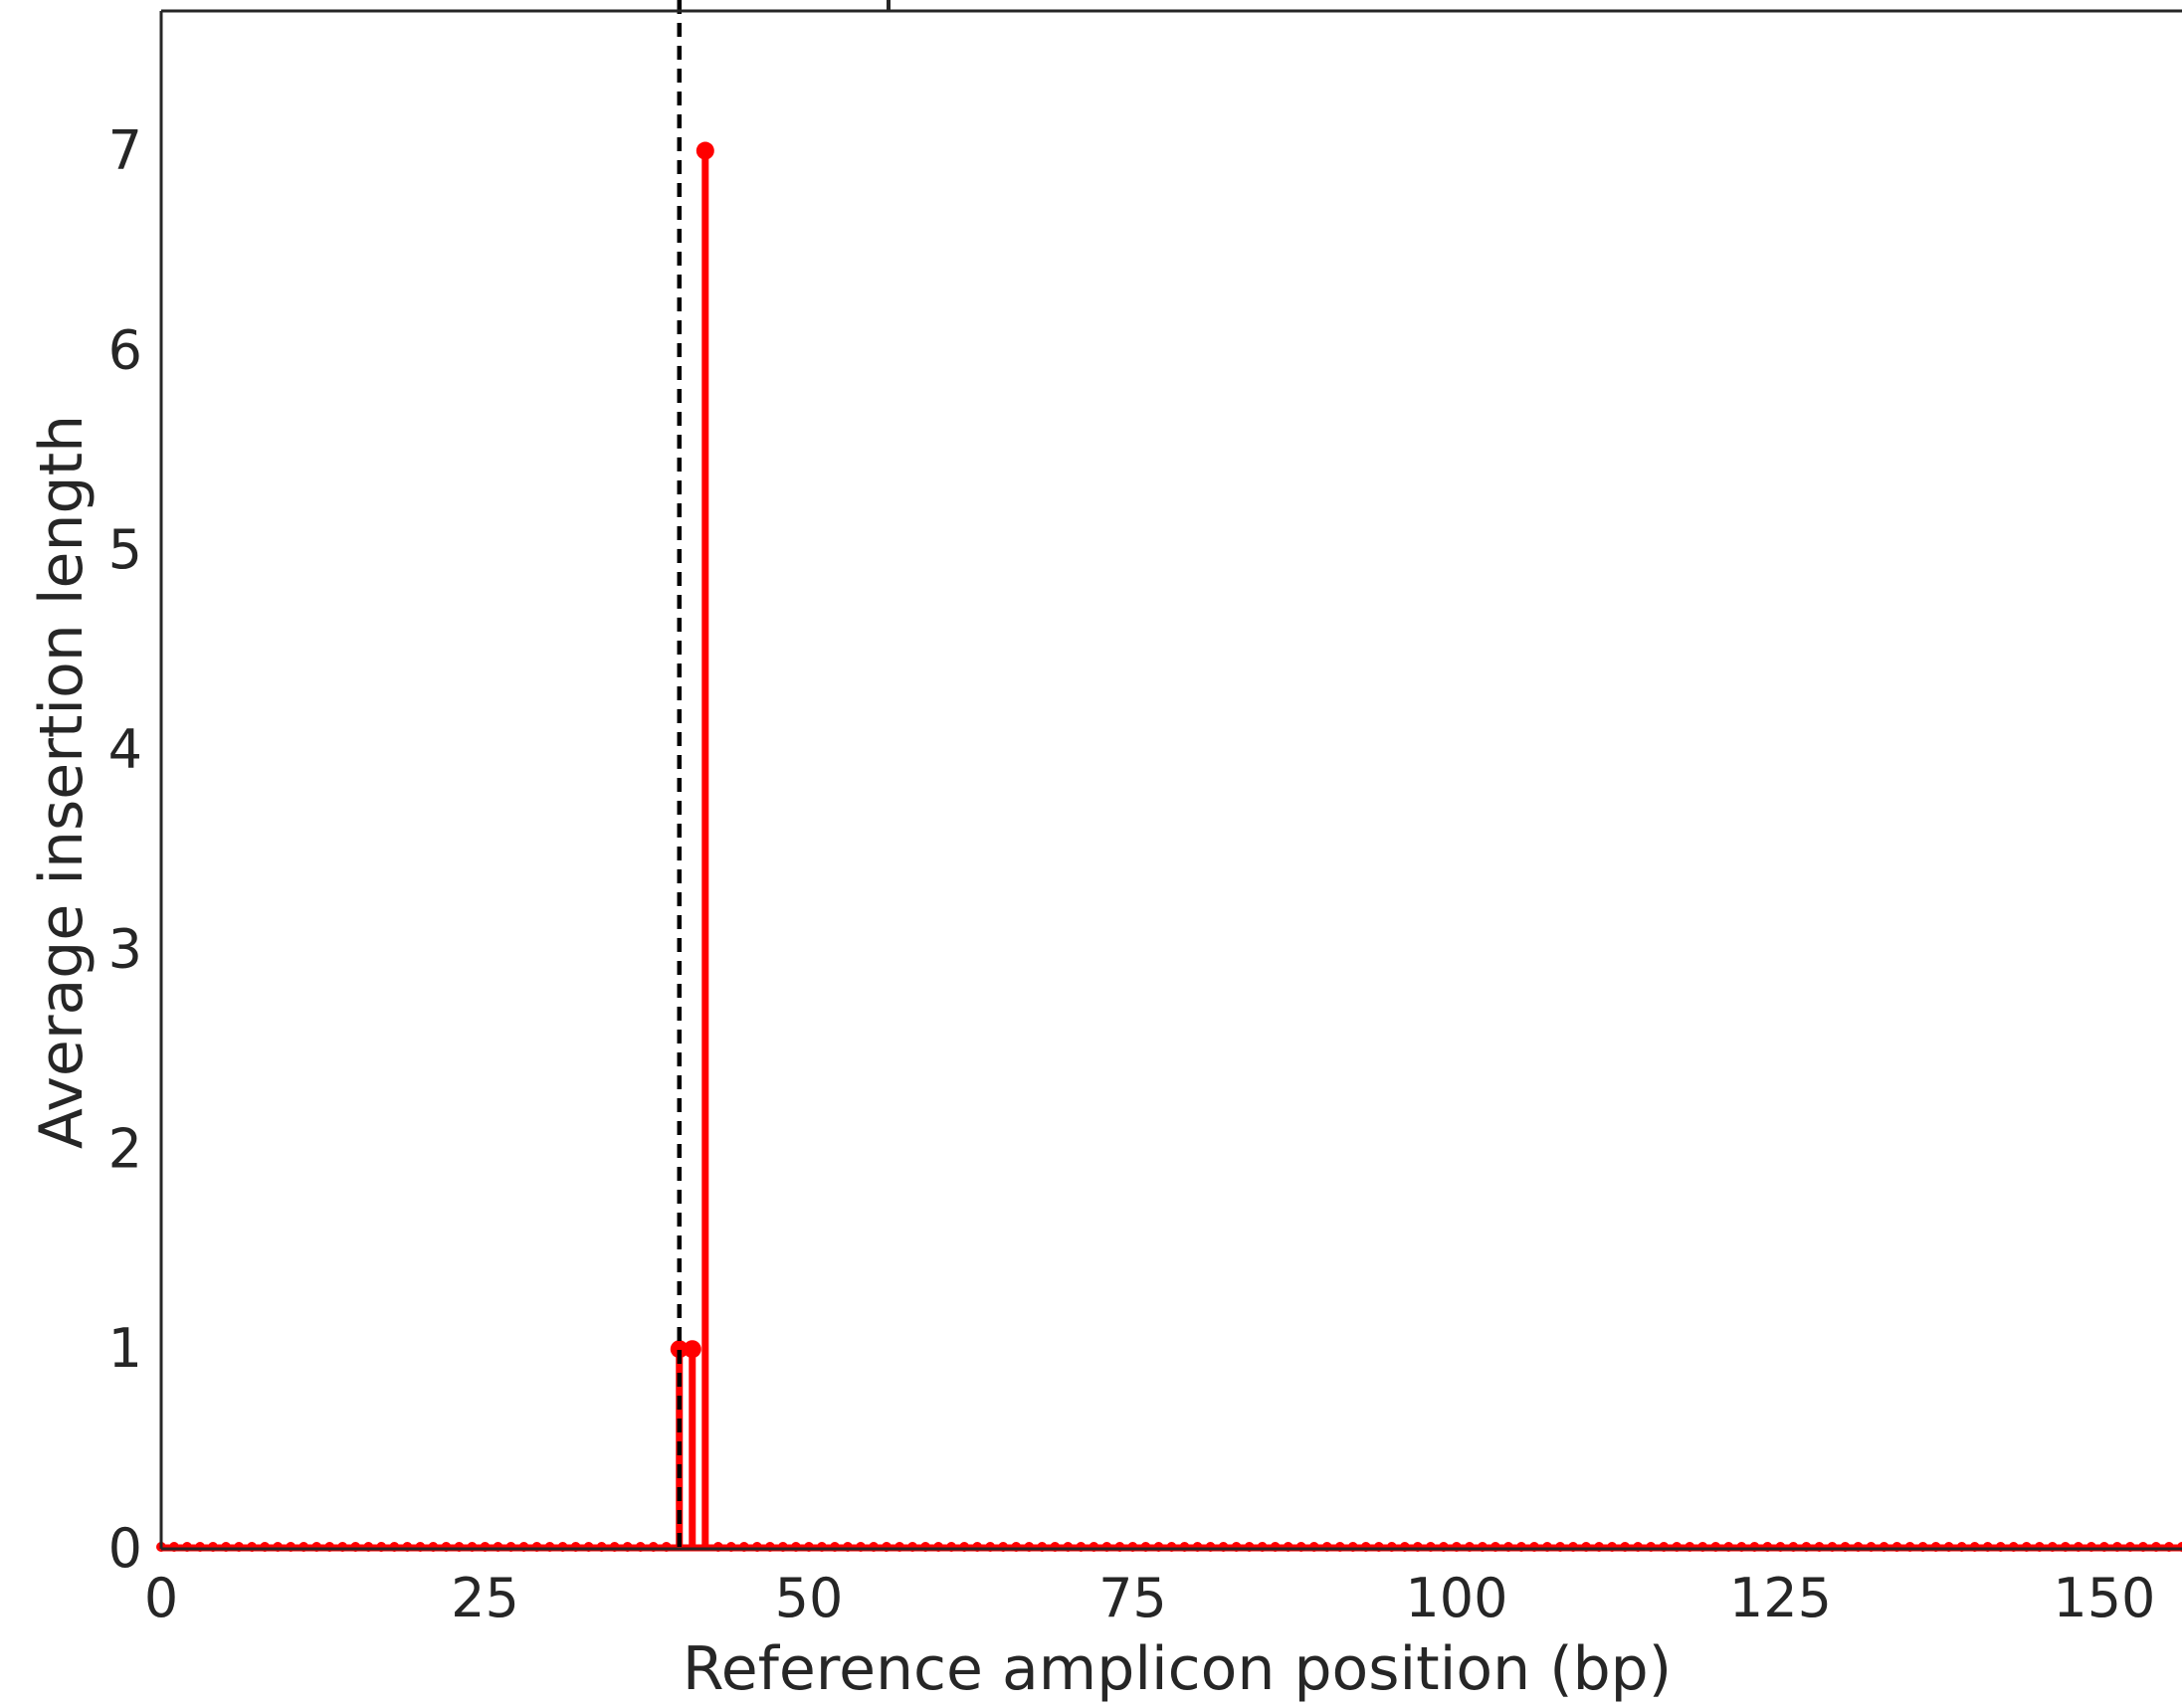 This screenshot has height=1708, width=2182. I want to click on y-tick-label: 4, so click(125, 750).